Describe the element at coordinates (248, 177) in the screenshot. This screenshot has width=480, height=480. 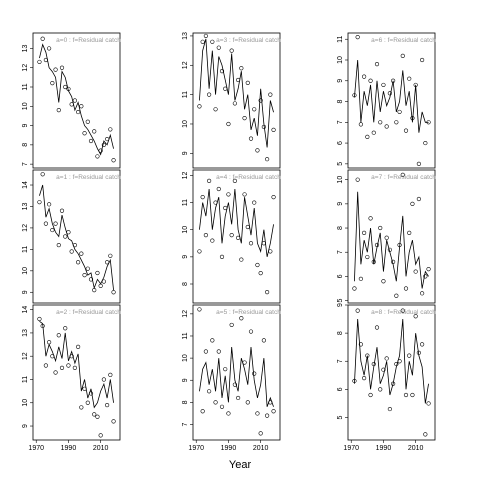
I see `panel-title: a=4 : f=Residual catch` at that location.